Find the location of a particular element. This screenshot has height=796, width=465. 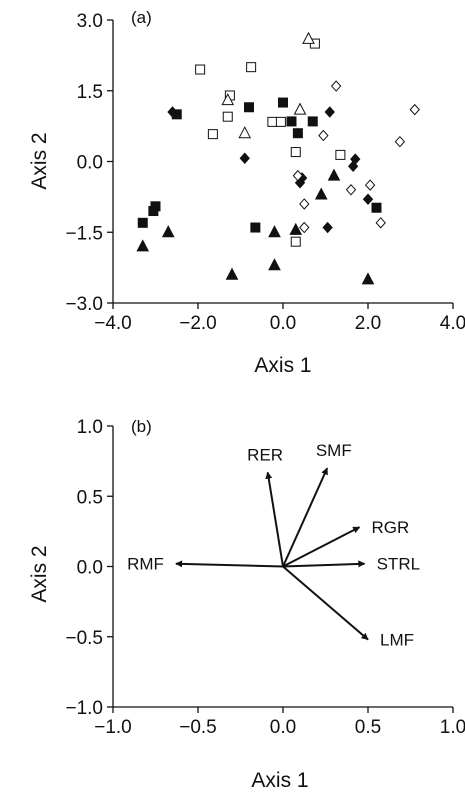

x-tick-label: −1.0 is located at coordinates (113, 727).